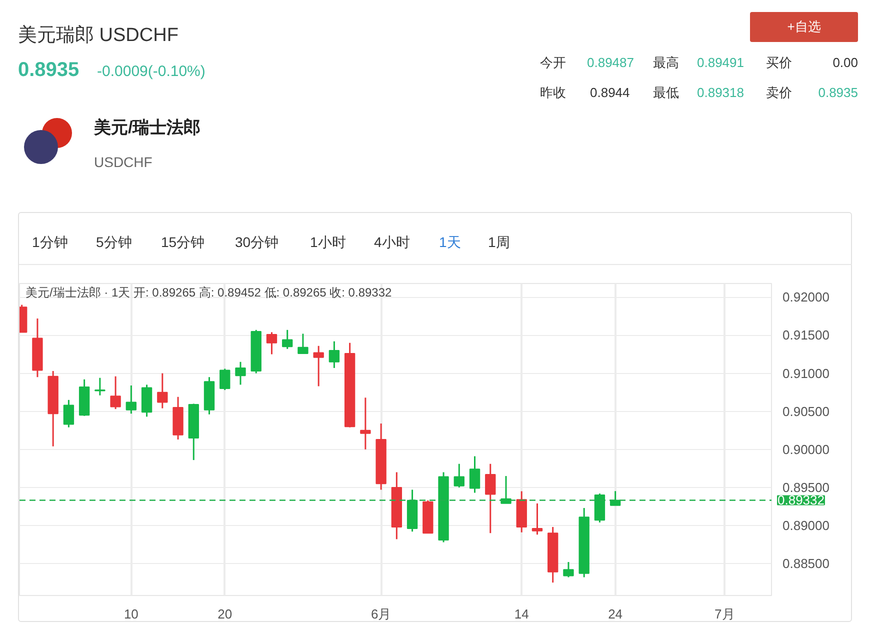  I want to click on text: 买价, so click(779, 63).